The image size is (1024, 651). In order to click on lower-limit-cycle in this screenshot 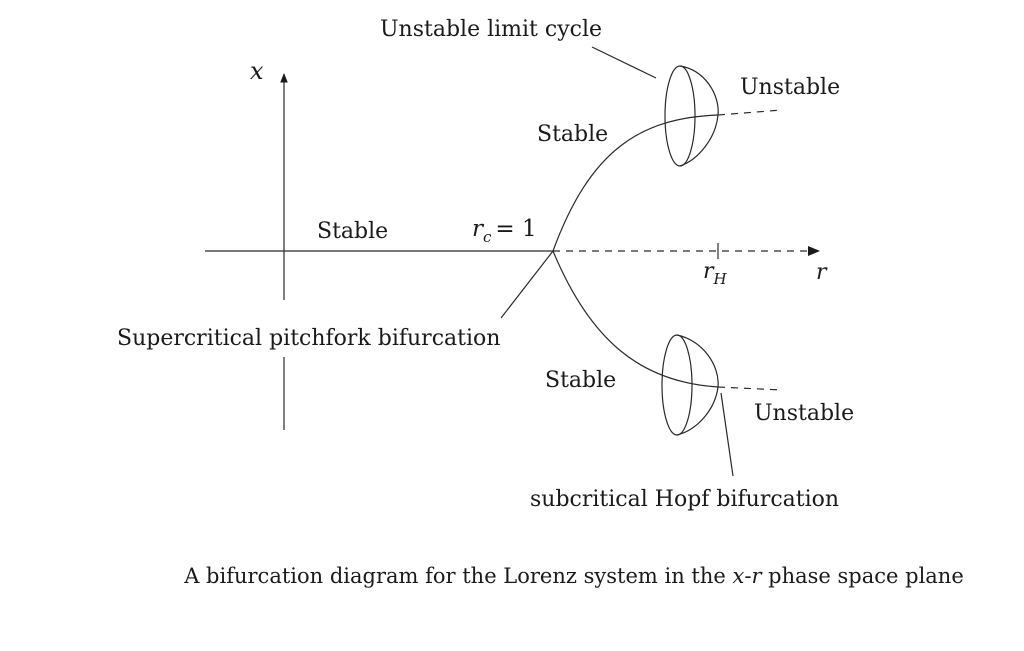, I will do `click(690, 385)`.